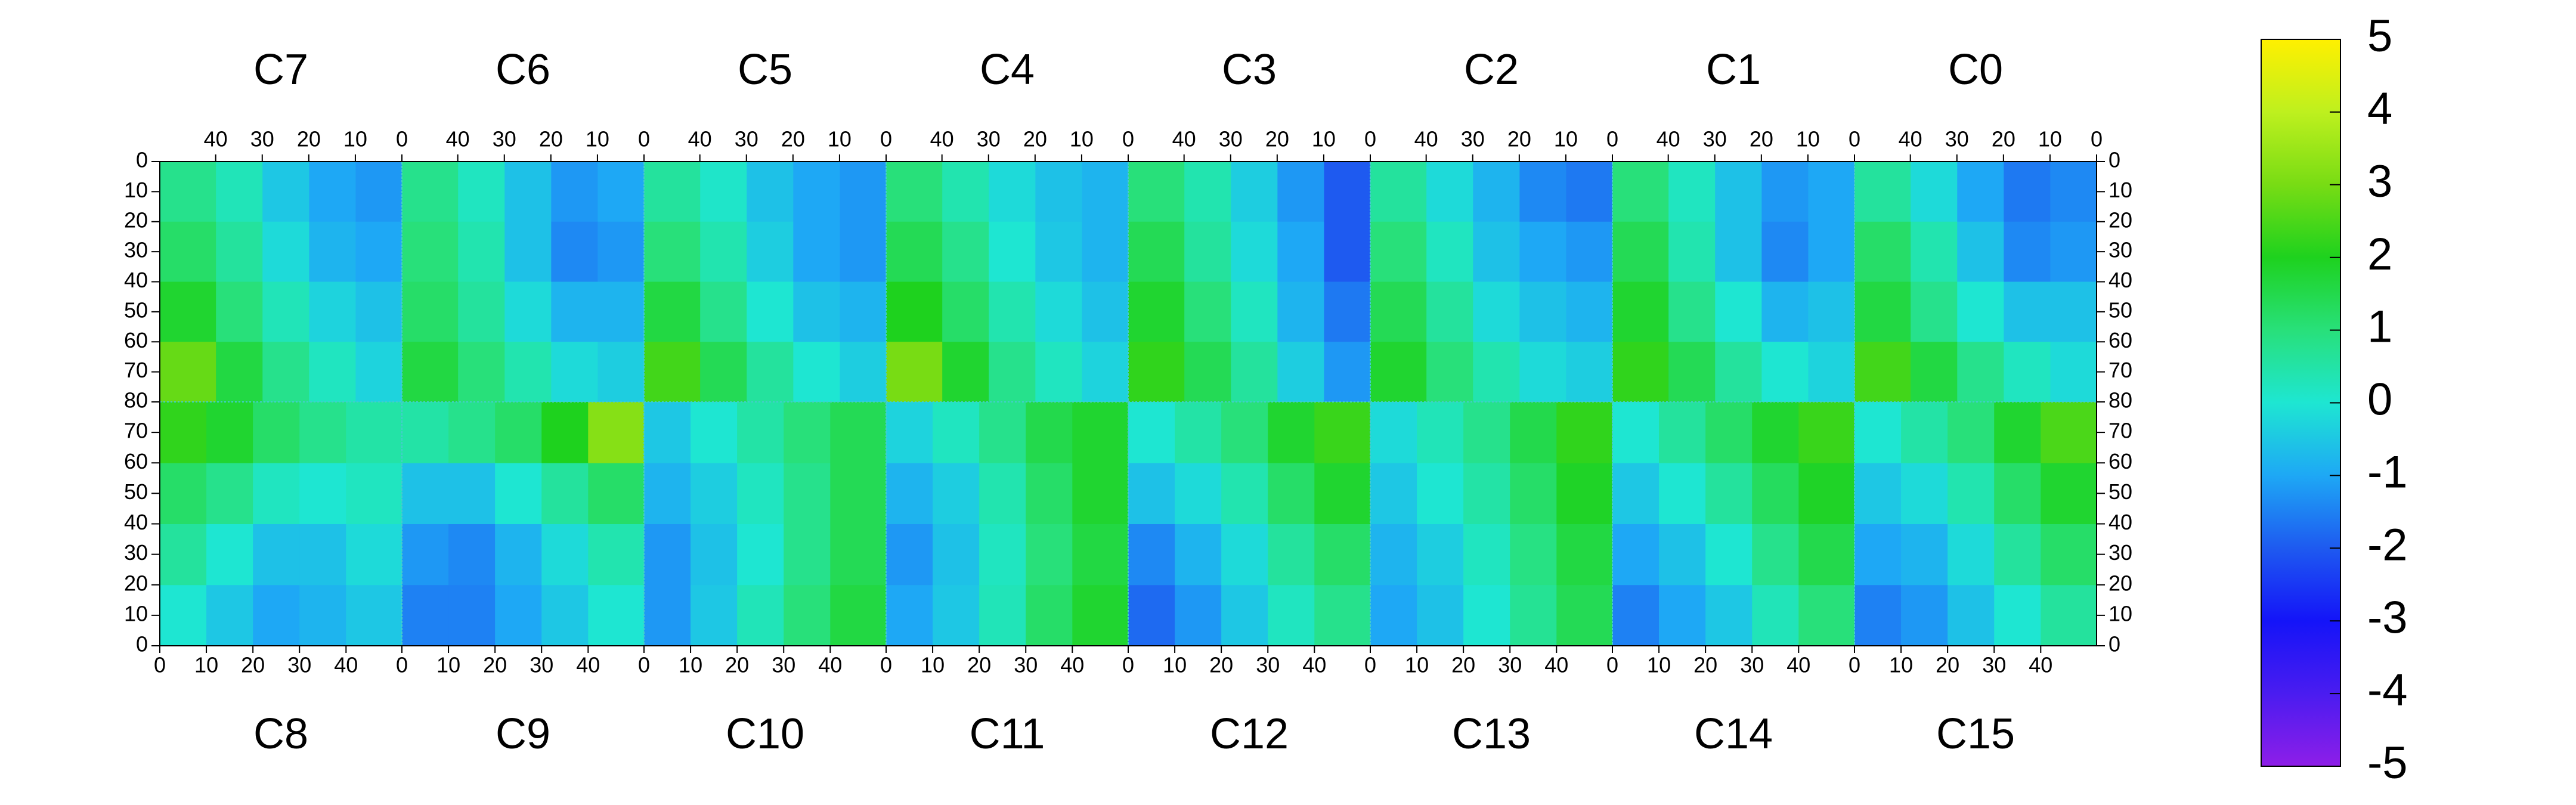 Image resolution: width=2576 pixels, height=805 pixels. What do you see at coordinates (2387, 544) in the screenshot?
I see `colorbar-tick-label: -2` at bounding box center [2387, 544].